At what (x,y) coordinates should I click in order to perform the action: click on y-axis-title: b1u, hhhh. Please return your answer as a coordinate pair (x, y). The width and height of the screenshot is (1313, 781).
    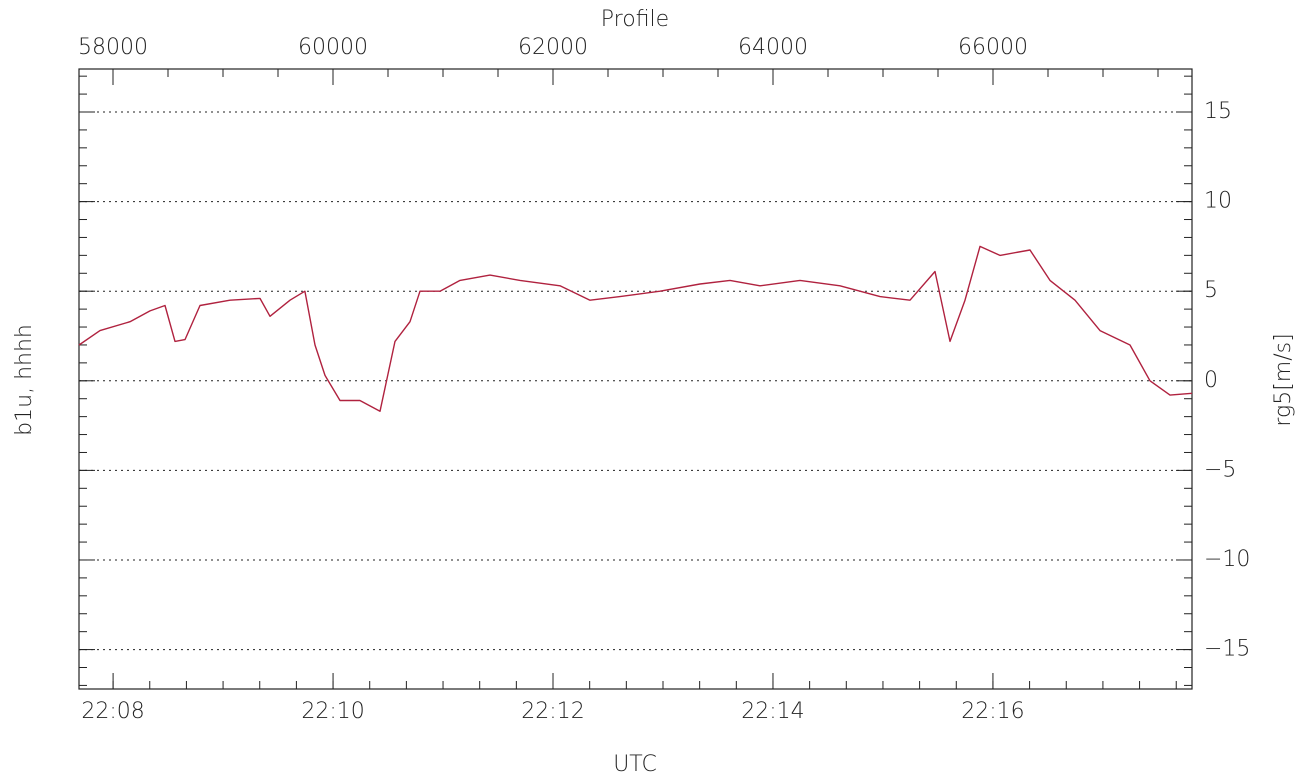
    Looking at the image, I should click on (24, 380).